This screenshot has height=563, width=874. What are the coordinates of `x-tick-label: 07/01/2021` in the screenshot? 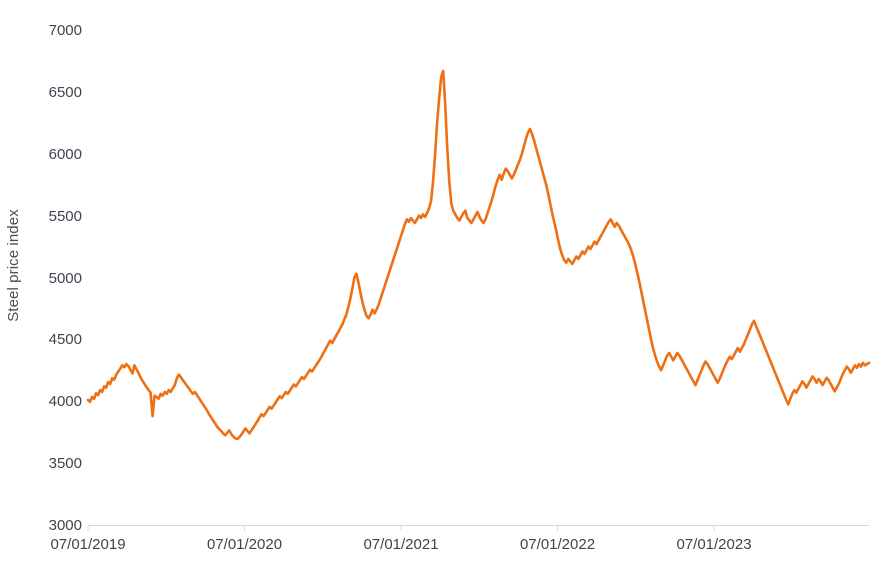 It's located at (401, 544).